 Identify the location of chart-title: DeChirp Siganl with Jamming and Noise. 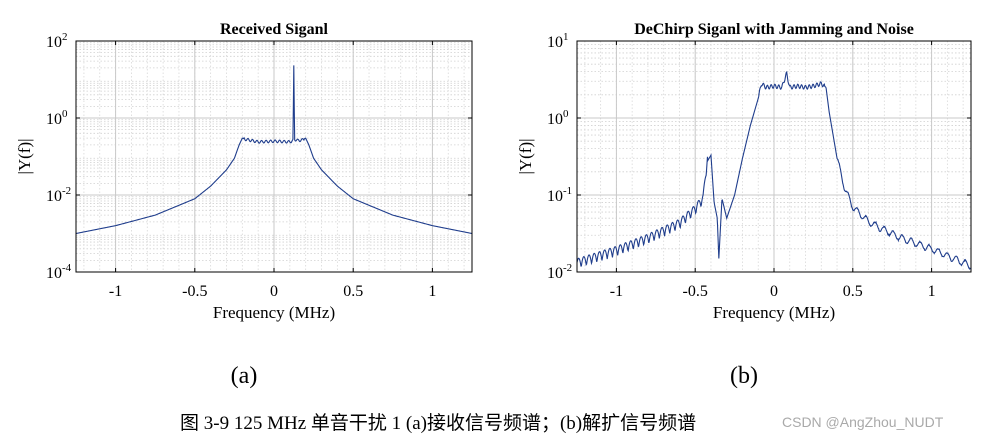
(774, 29).